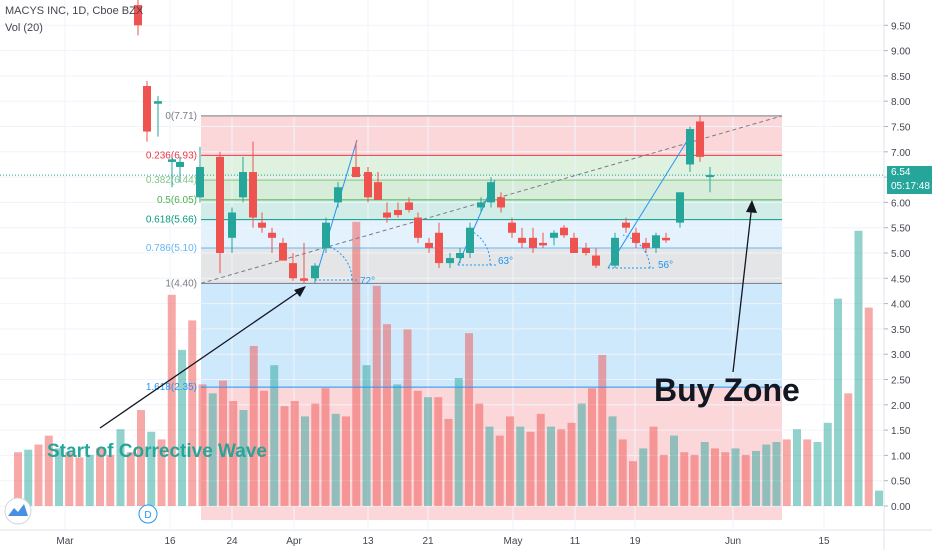 Image resolution: width=932 pixels, height=550 pixels. I want to click on fib-label: 0.5(6.05), so click(177, 200).